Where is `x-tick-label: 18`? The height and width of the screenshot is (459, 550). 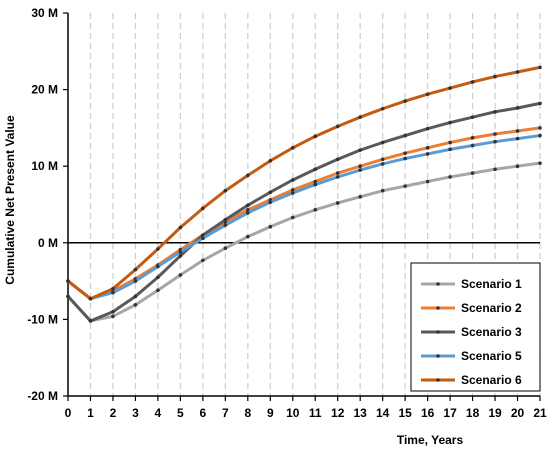
x-tick-label: 18 is located at coordinates (473, 413).